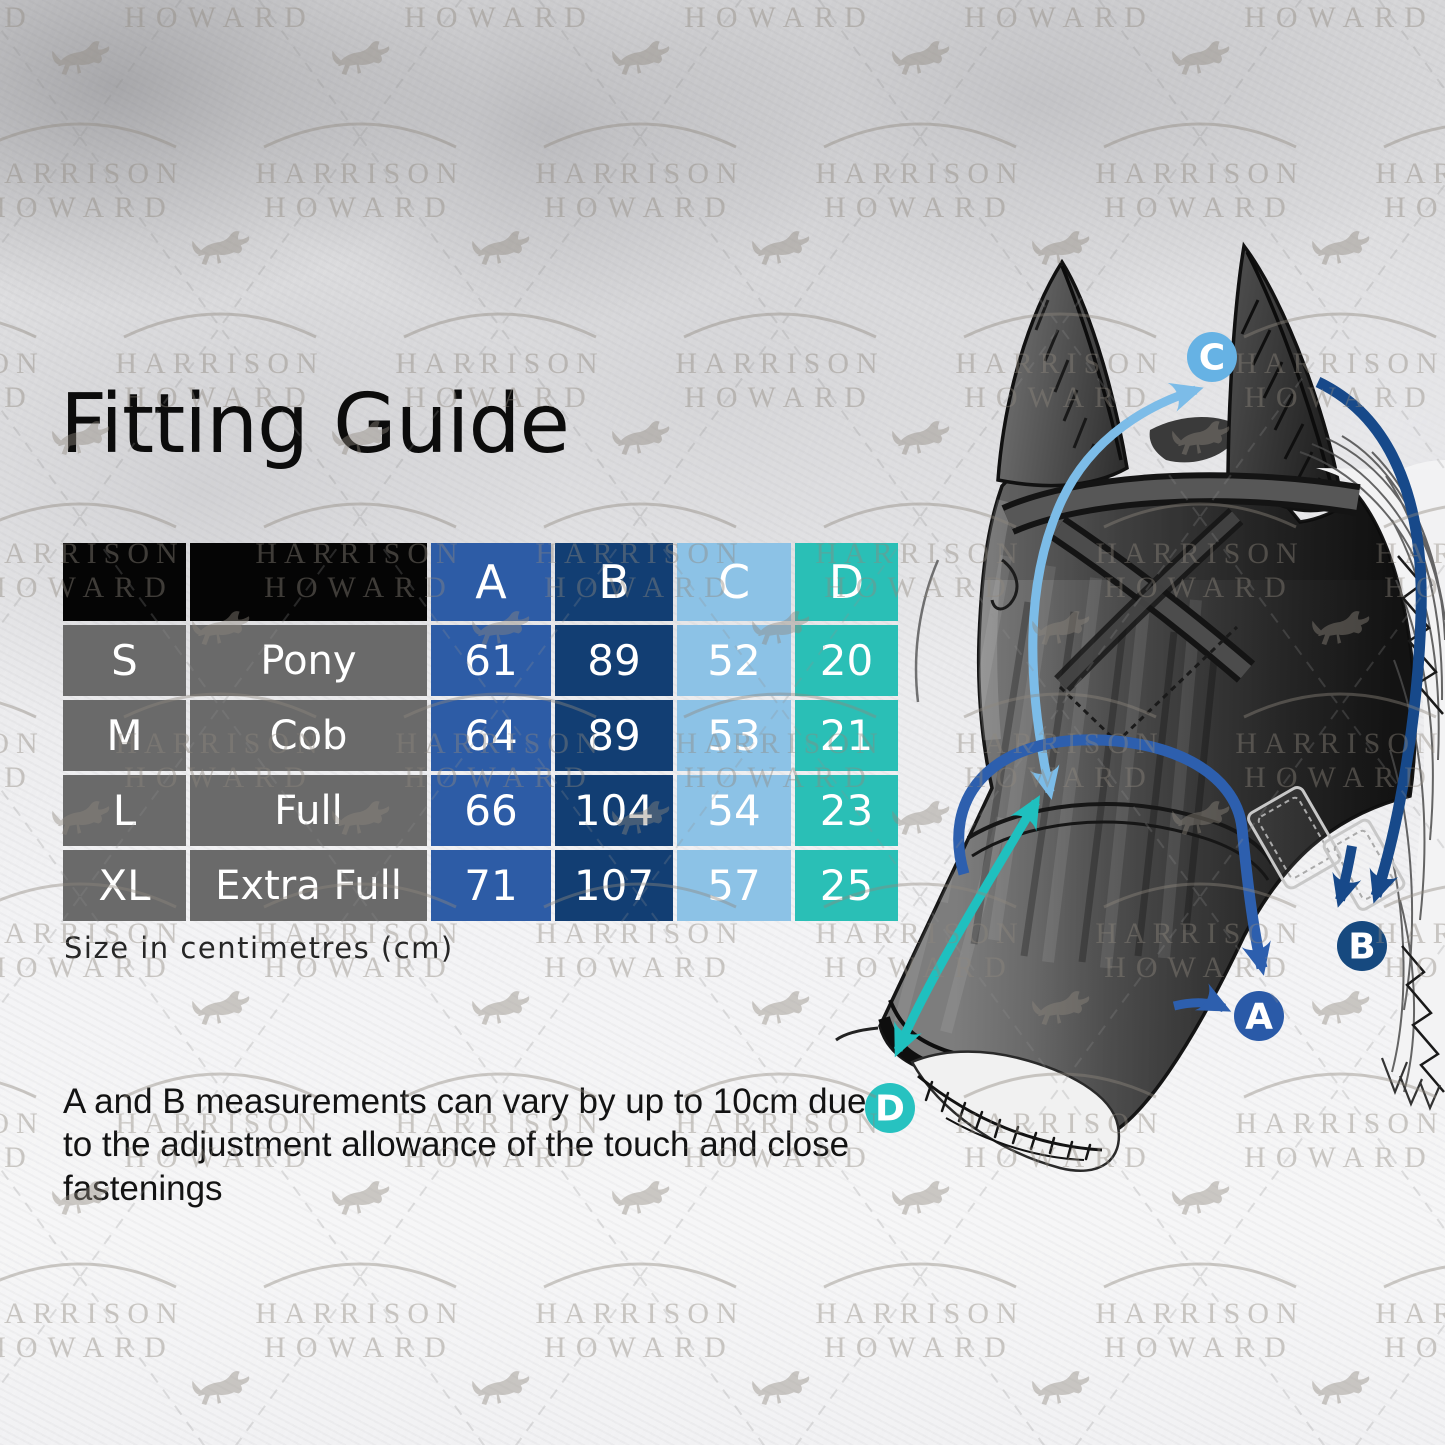 Image resolution: width=1445 pixels, height=1445 pixels. What do you see at coordinates (846, 735) in the screenshot?
I see `table-cell: 21` at bounding box center [846, 735].